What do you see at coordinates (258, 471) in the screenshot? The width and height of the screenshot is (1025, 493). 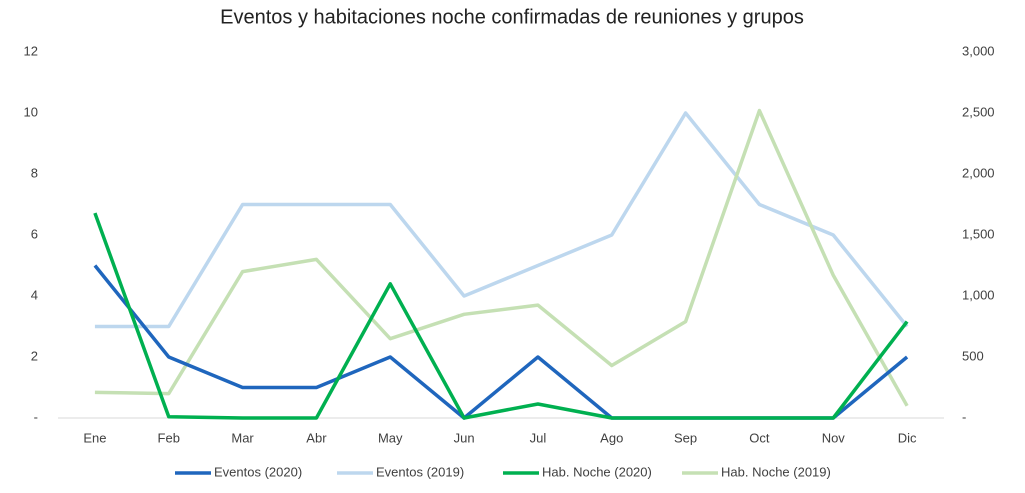 I see `legend-label: Eventos (2020)` at bounding box center [258, 471].